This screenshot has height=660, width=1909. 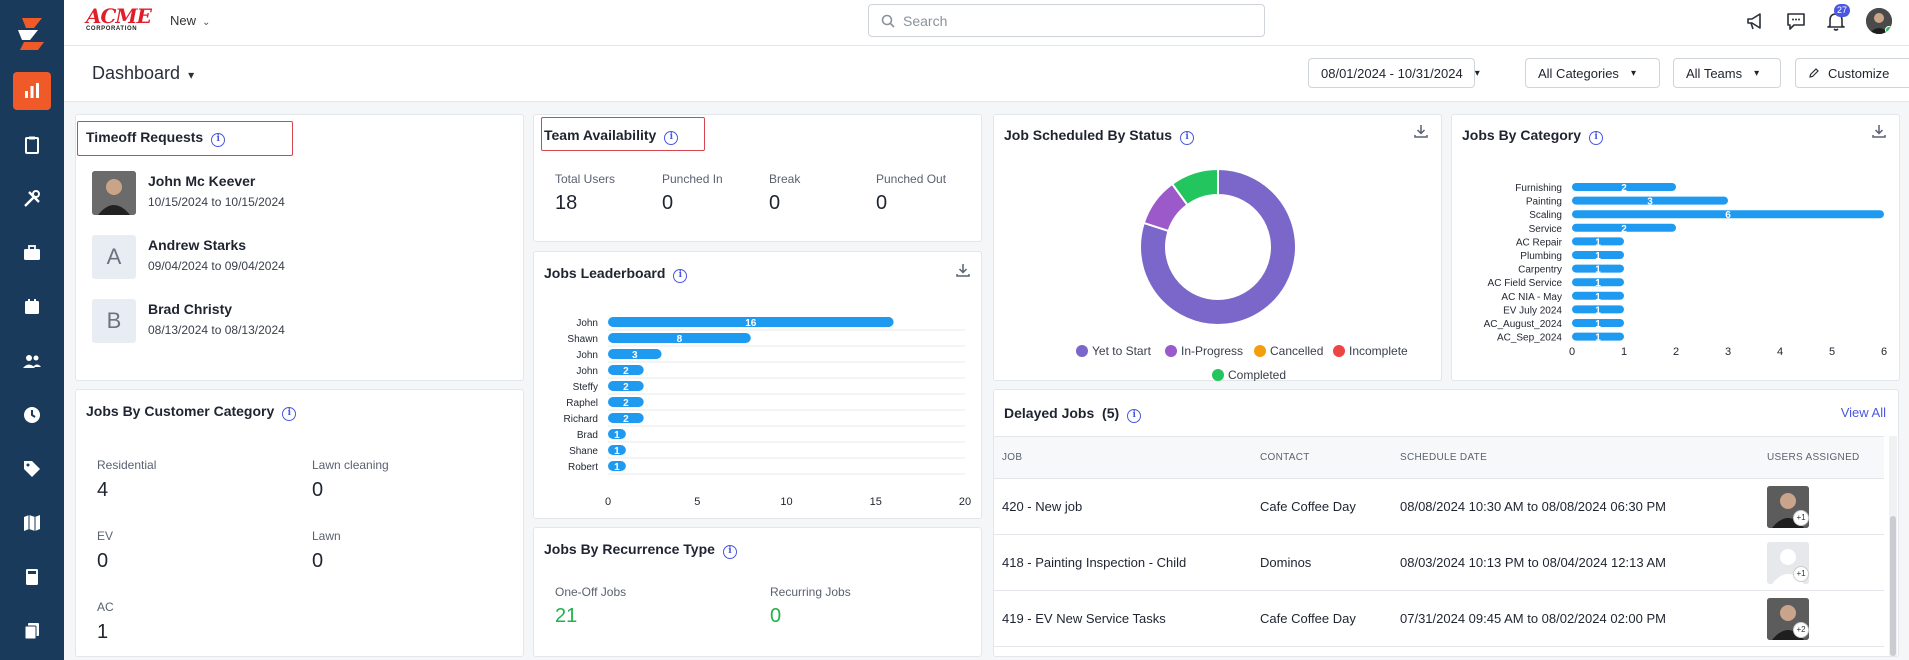 I want to click on stat-value: 21, so click(x=566, y=616).